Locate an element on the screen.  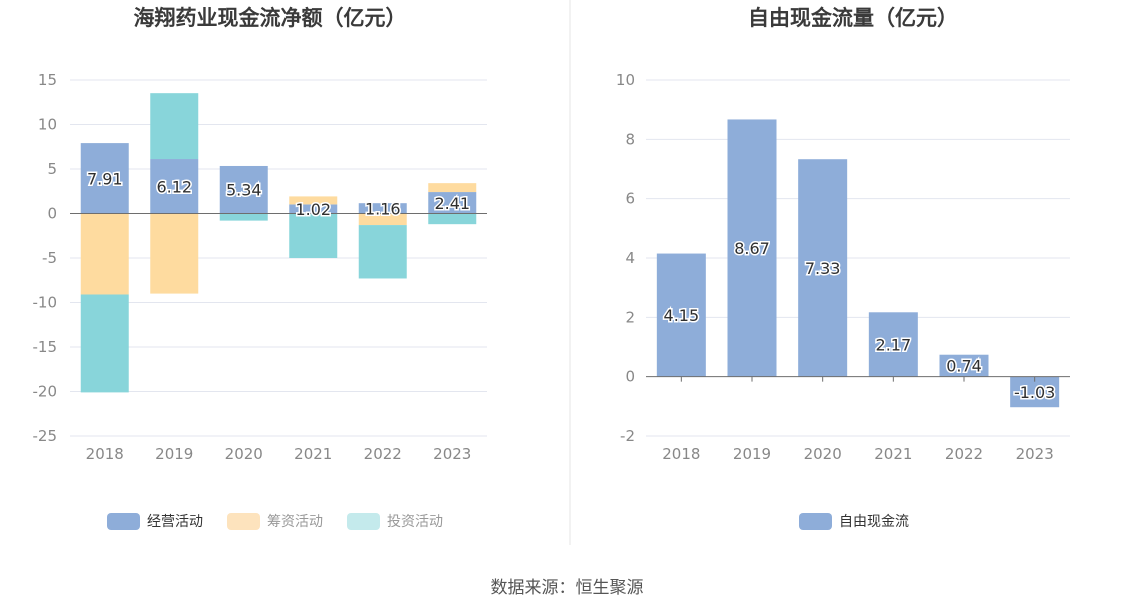
left-y-tick-label: 5 is located at coordinates (52, 169).